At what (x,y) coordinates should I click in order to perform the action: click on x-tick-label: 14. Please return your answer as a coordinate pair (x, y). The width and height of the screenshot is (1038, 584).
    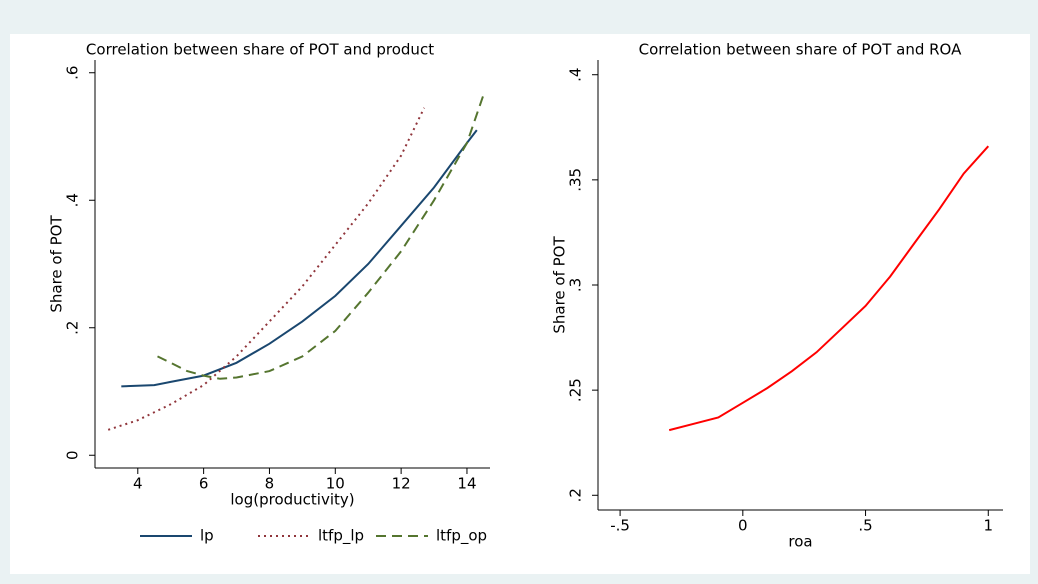
    Looking at the image, I should click on (466, 484).